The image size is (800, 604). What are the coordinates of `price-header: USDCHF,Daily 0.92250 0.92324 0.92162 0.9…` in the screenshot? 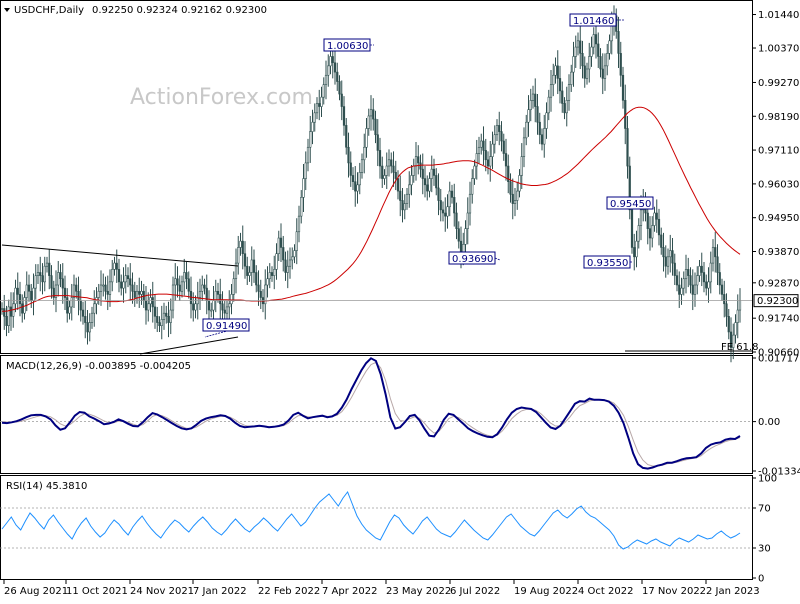 It's located at (135, 10).